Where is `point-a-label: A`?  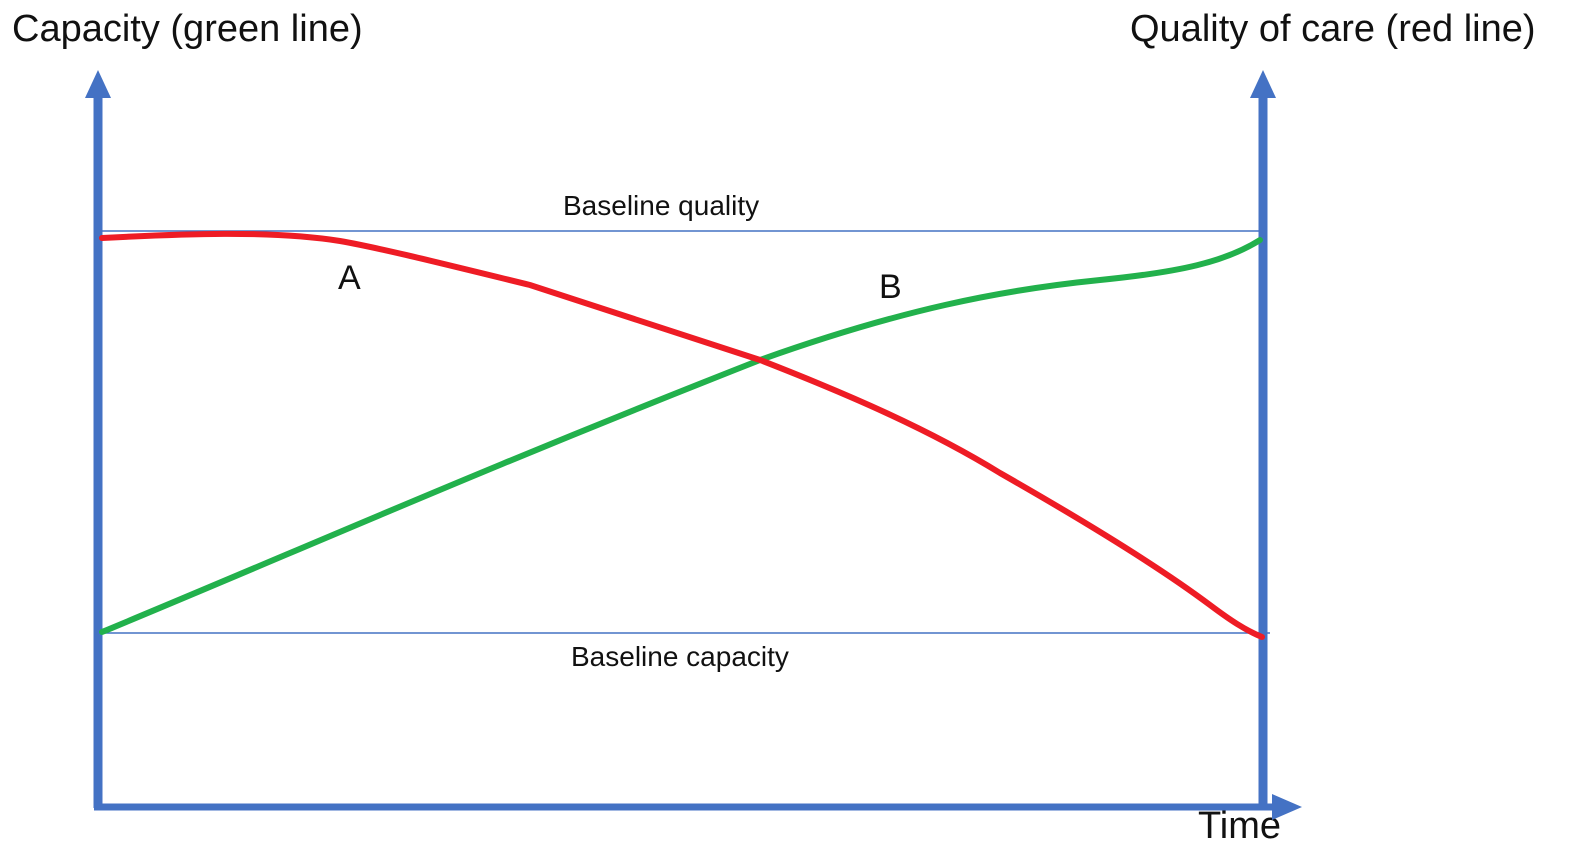
point-a-label: A is located at coordinates (349, 278).